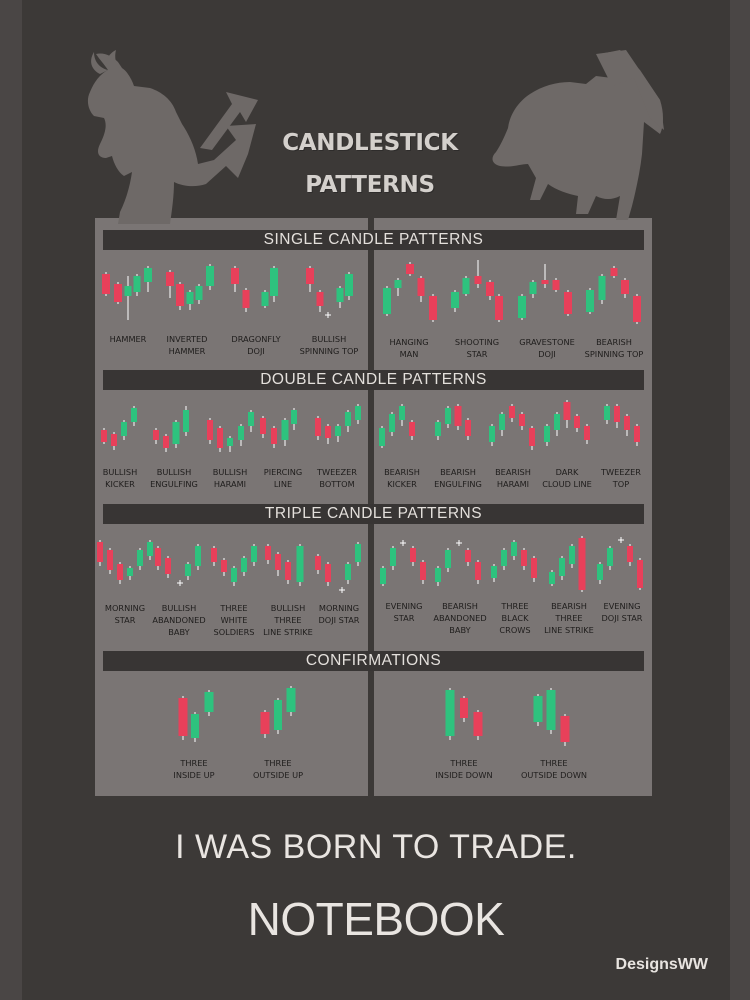 The image size is (750, 1000). I want to click on pattern-label-shooting-star: SHOOTING STAR, so click(477, 348).